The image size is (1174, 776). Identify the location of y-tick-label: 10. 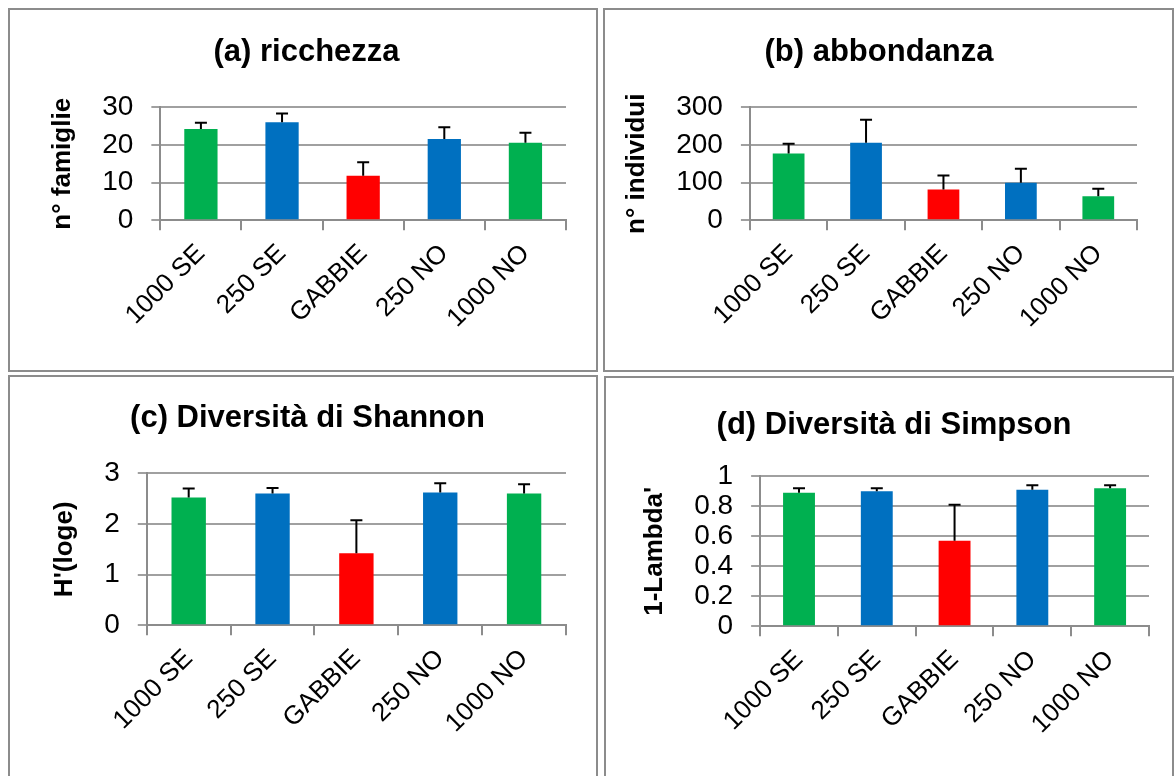
(118, 181).